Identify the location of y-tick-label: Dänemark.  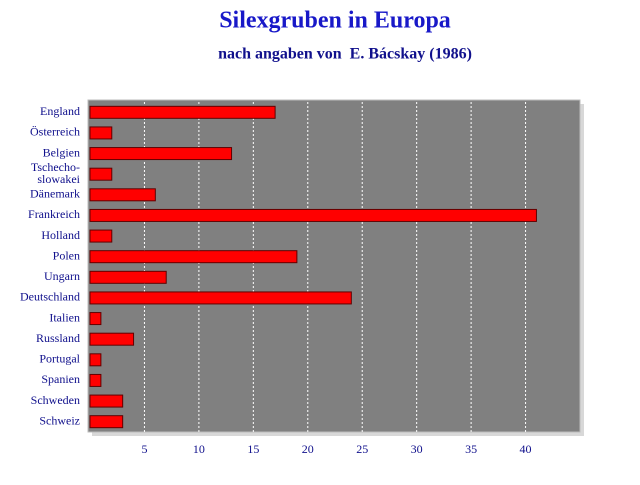
(55, 194).